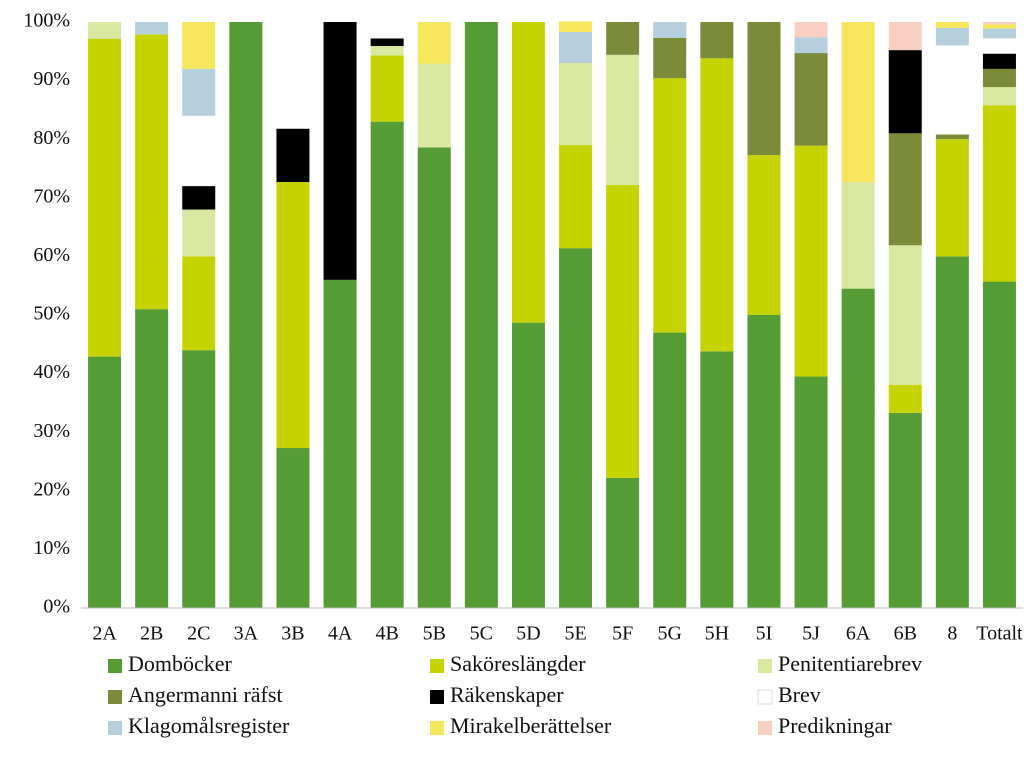  What do you see at coordinates (246, 634) in the screenshot?
I see `x-tick-label: 3A` at bounding box center [246, 634].